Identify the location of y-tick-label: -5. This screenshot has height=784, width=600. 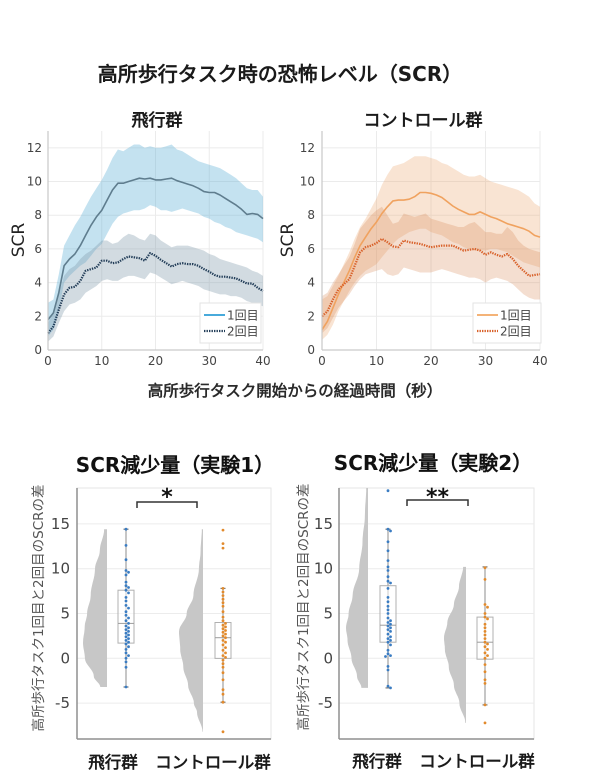
(62, 703).